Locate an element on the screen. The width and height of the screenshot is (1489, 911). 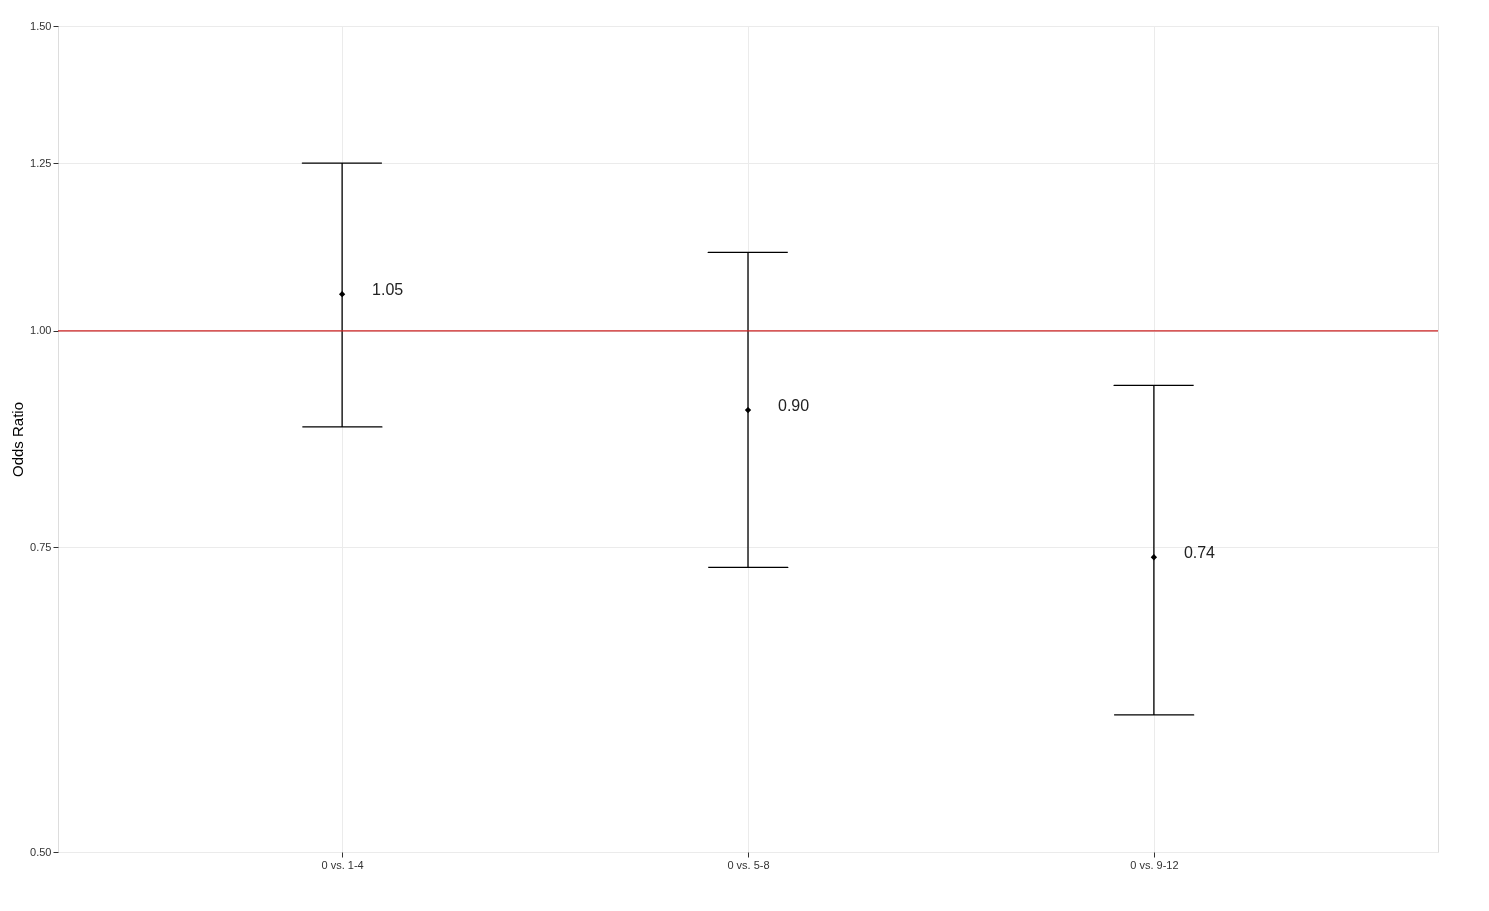
y-tick-label: 1.00 is located at coordinates (41, 330).